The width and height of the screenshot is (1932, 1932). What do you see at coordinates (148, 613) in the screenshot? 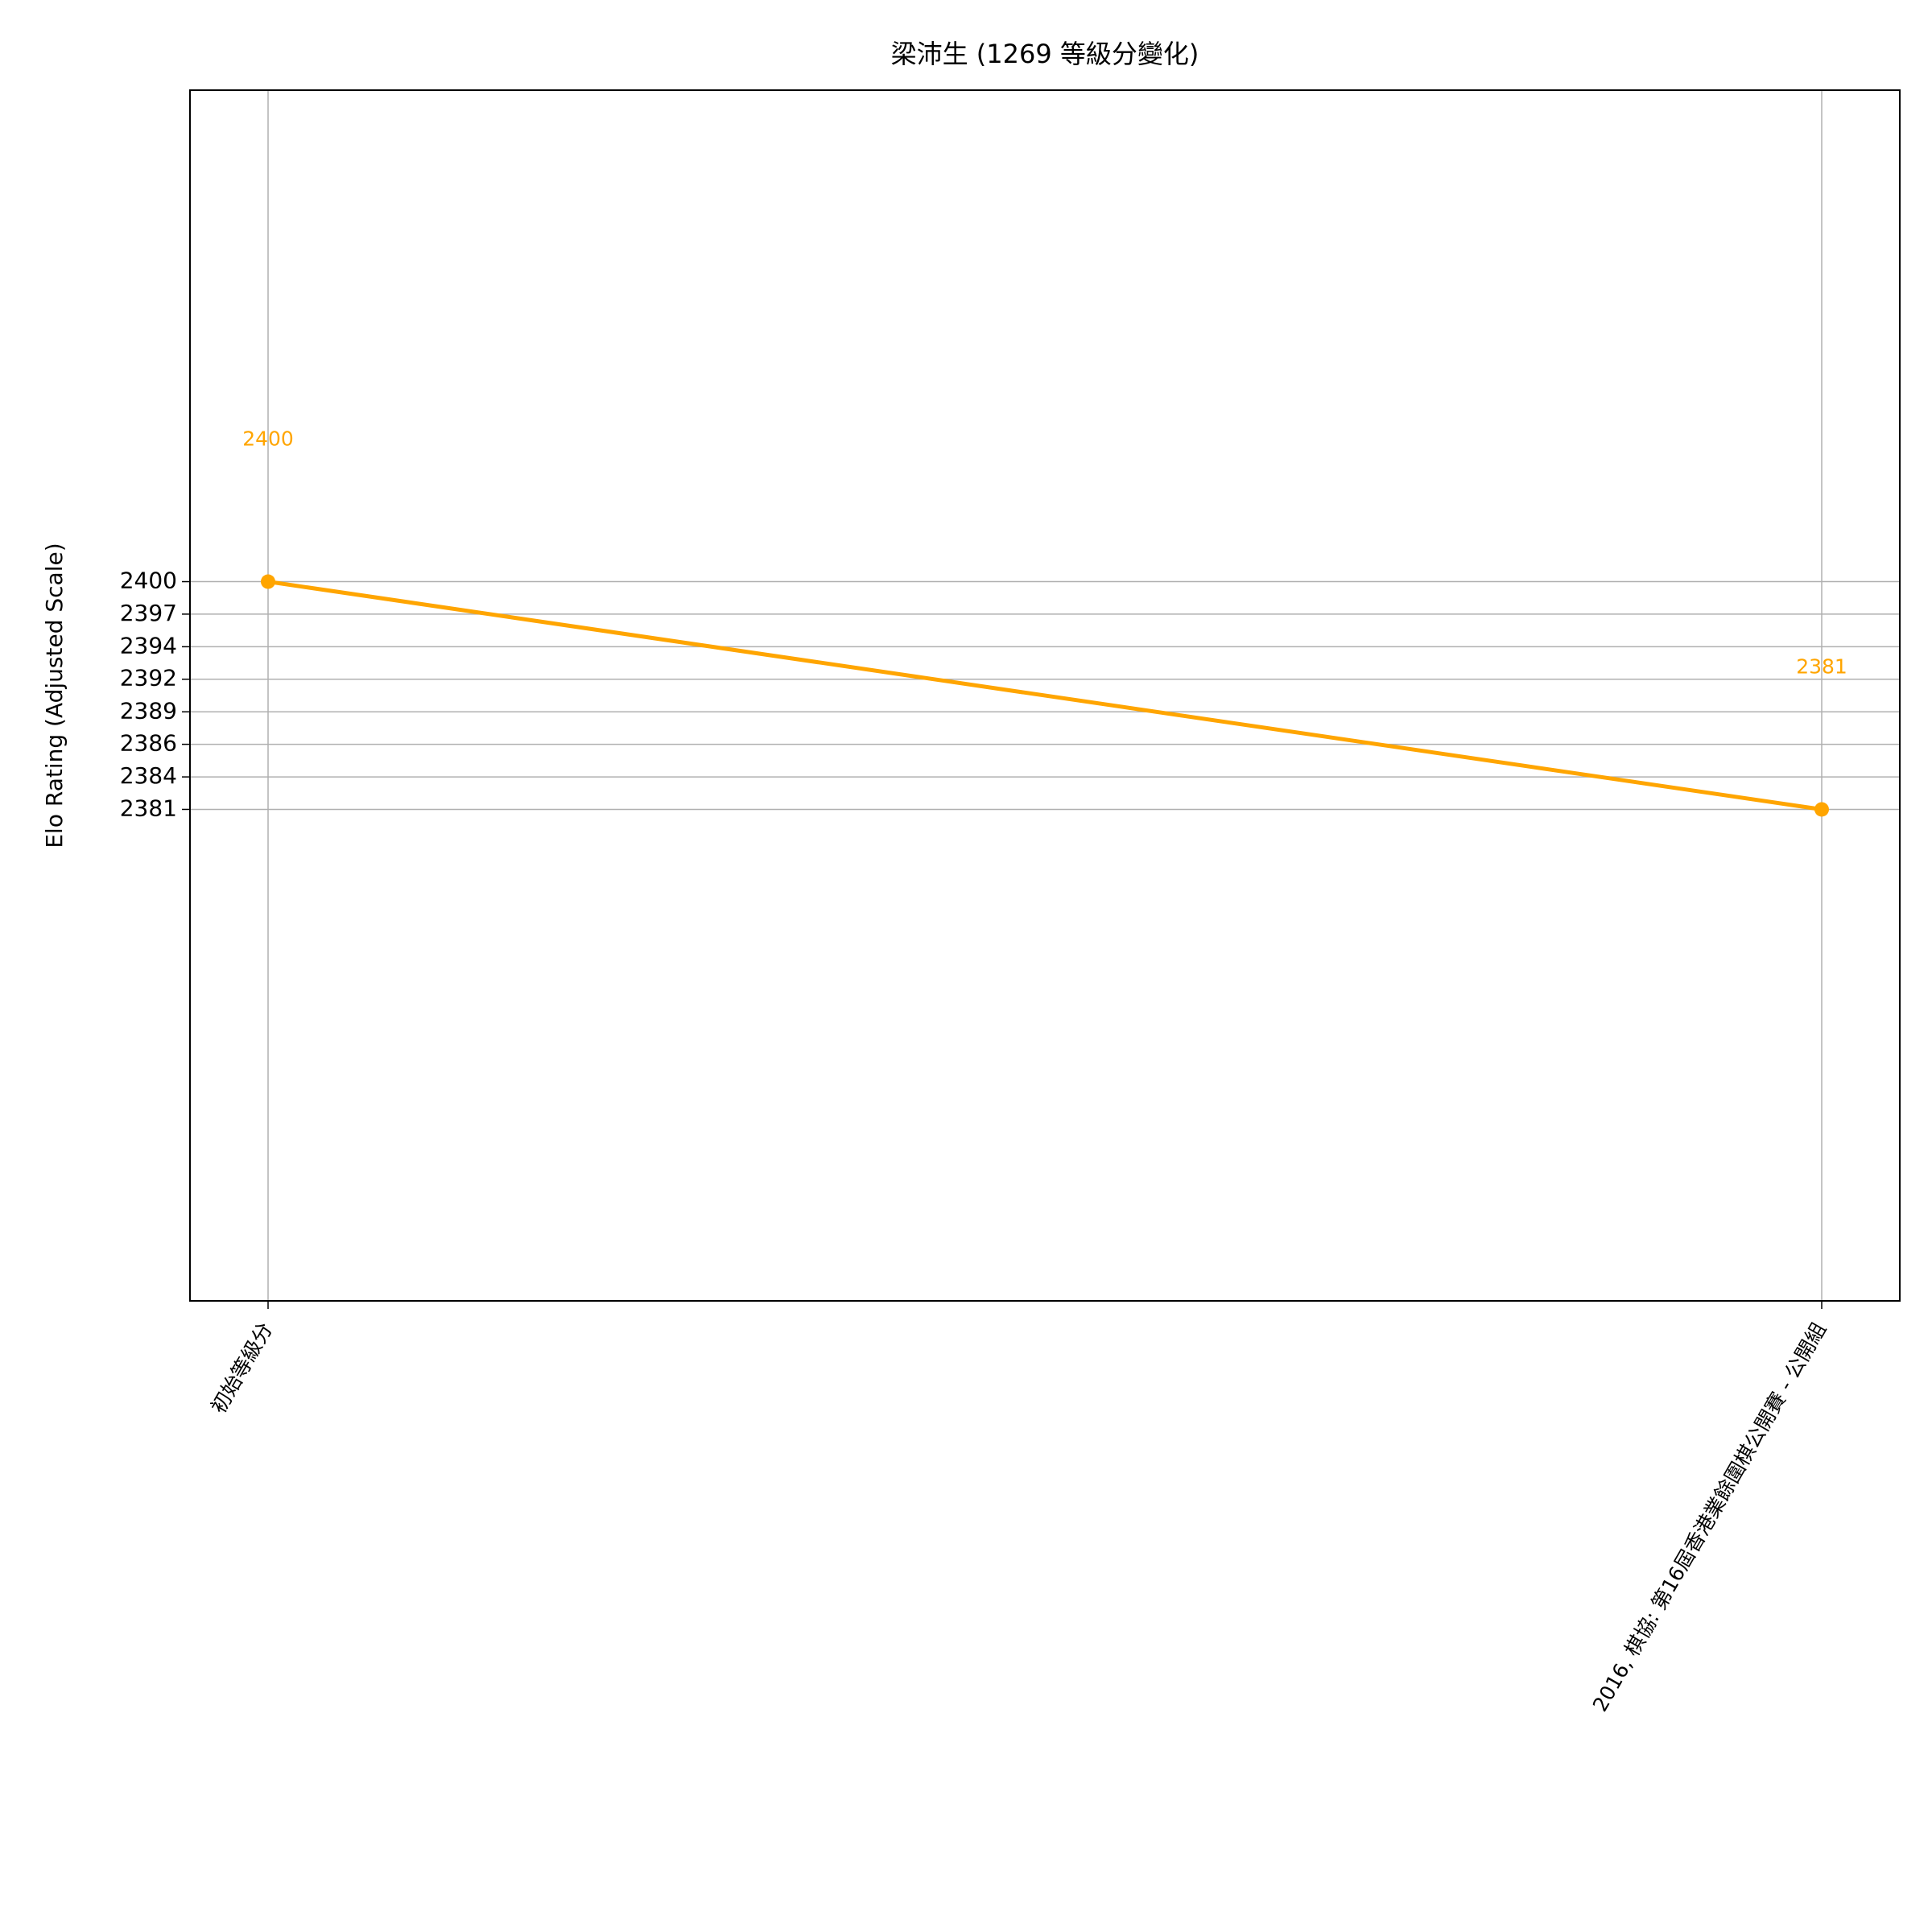
I see `y-tick-label: 2397` at bounding box center [148, 613].